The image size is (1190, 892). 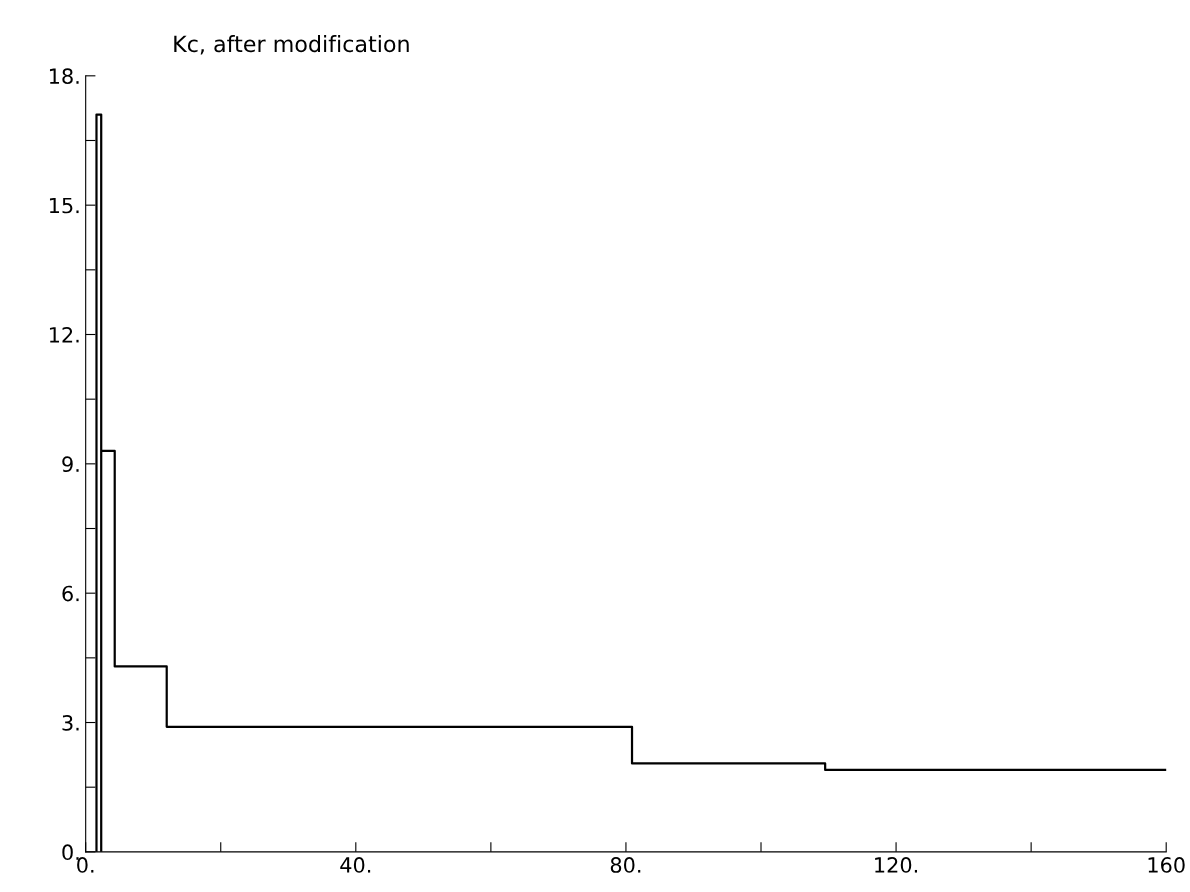 I want to click on y-tick-label: 9., so click(x=70, y=464).